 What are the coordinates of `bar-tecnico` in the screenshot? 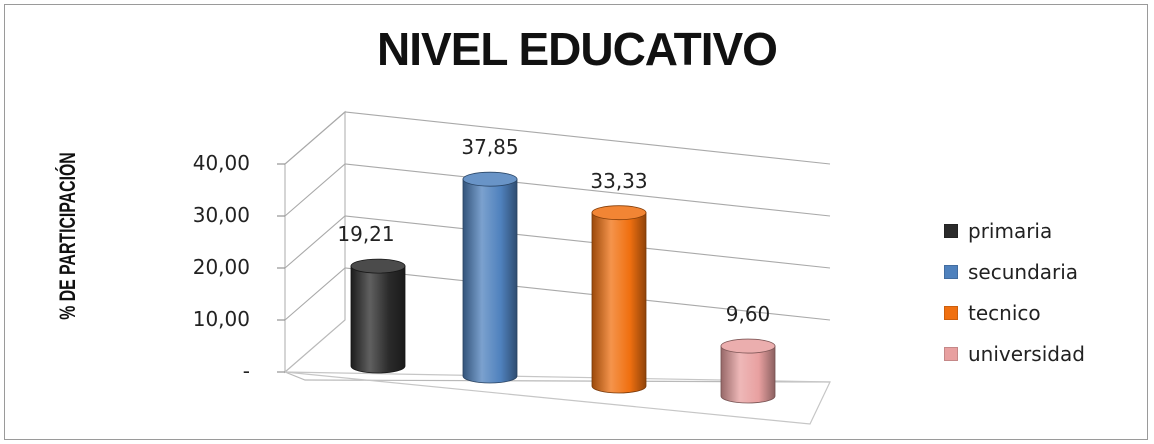 It's located at (619, 299).